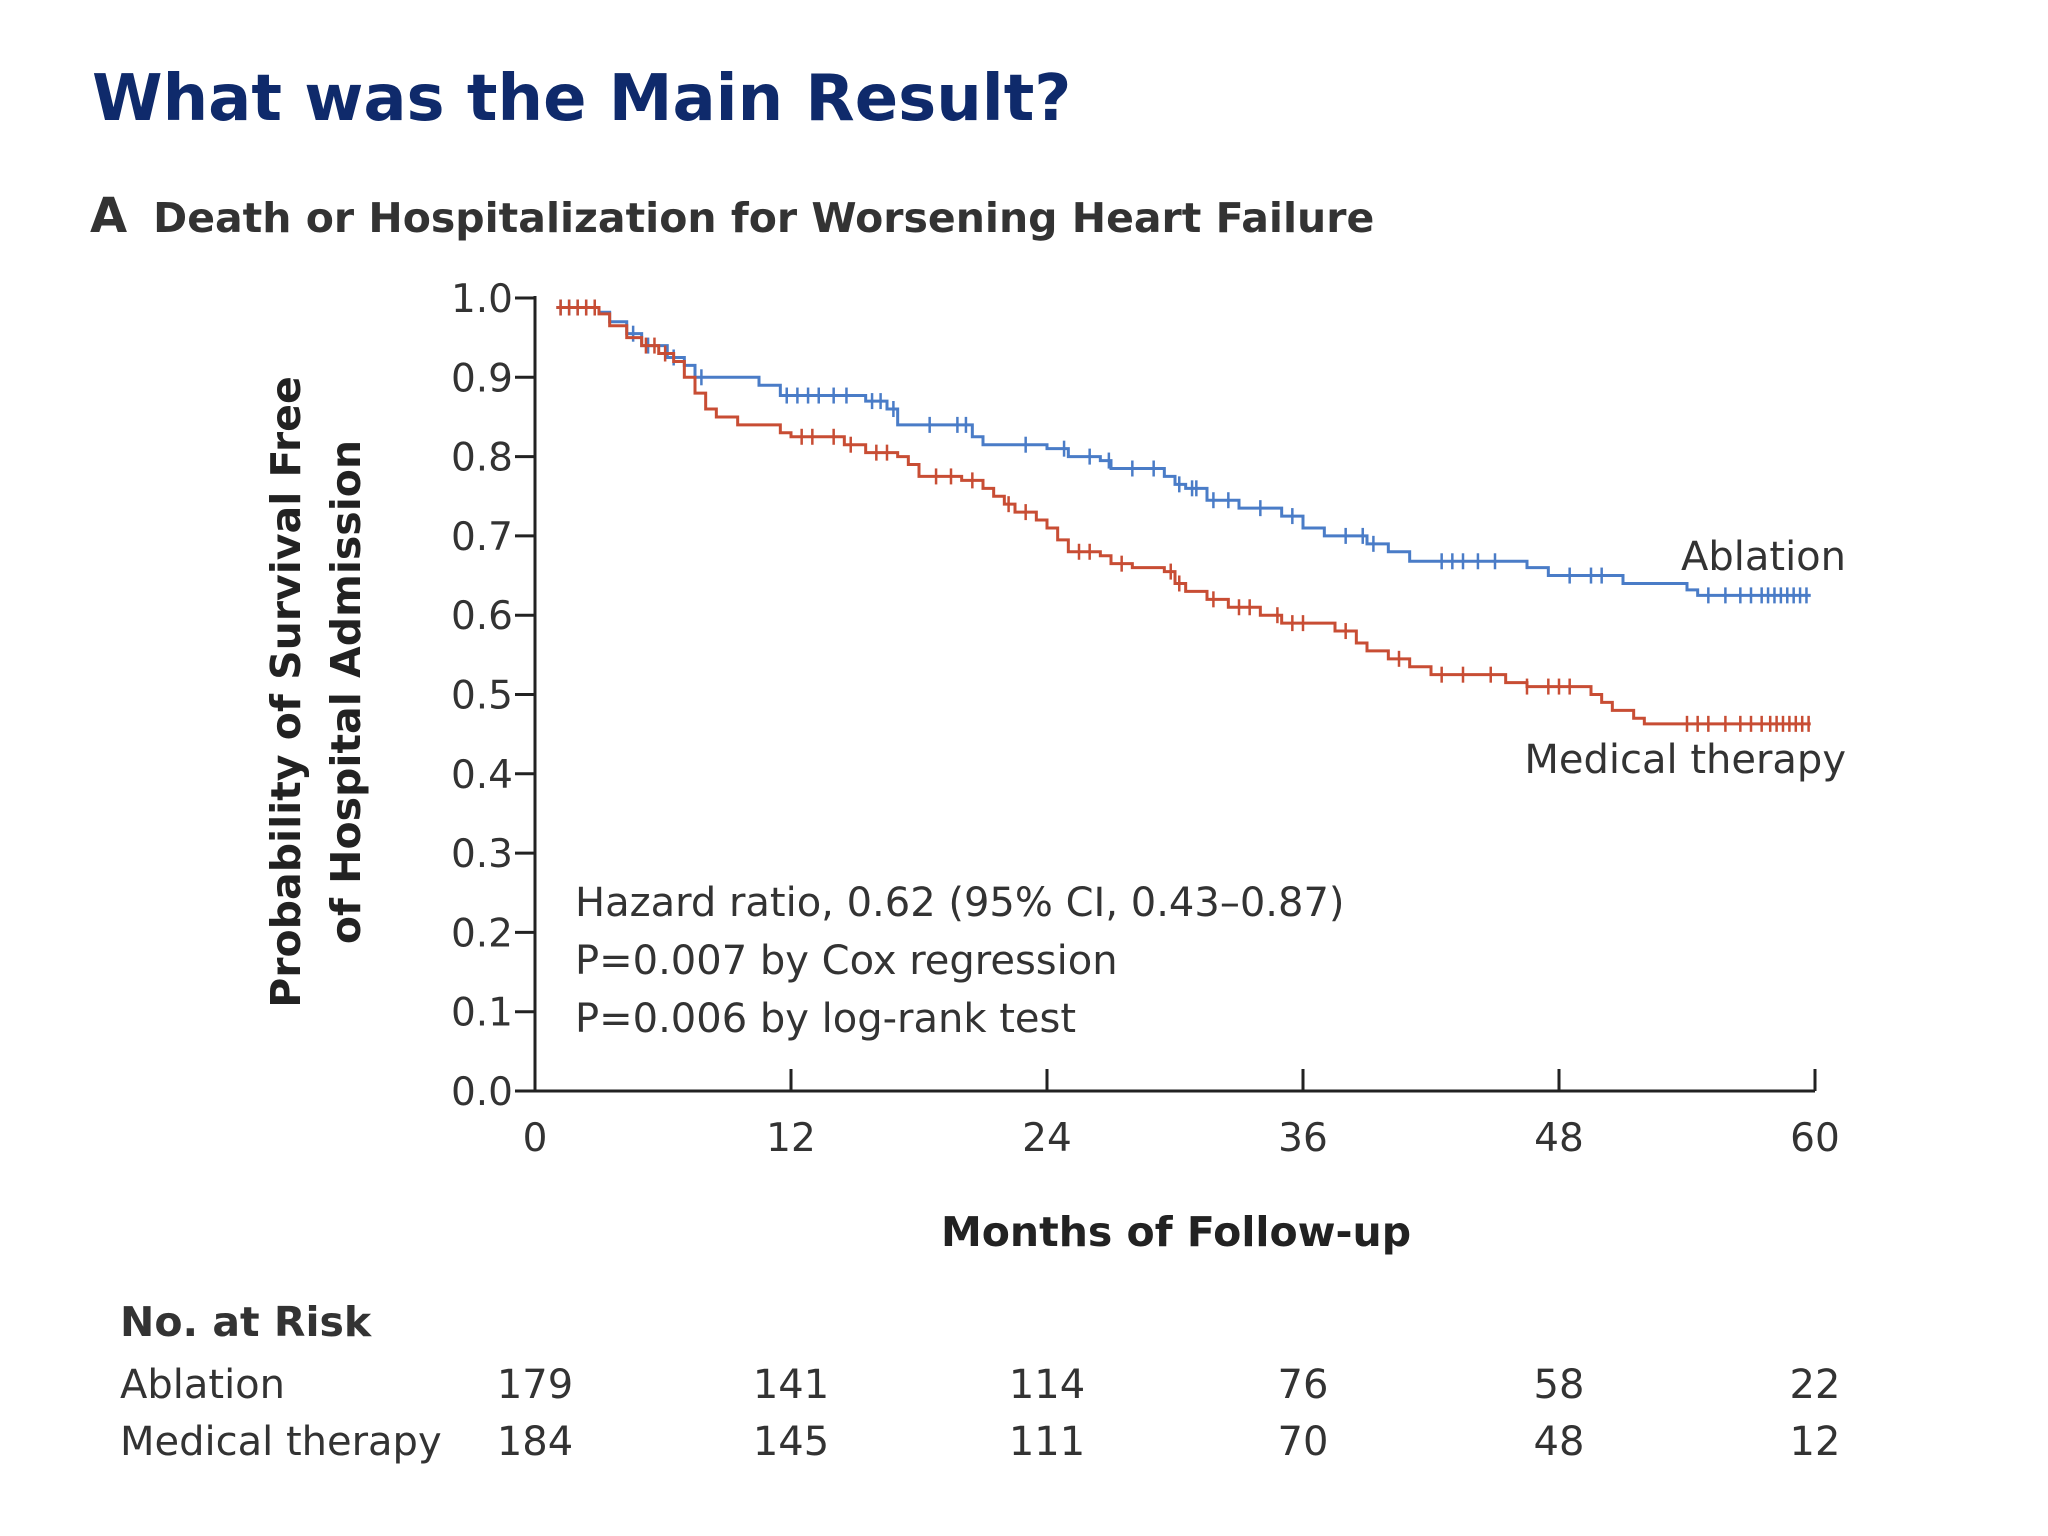 This screenshot has width=2048, height=1536. What do you see at coordinates (281, 1442) in the screenshot?
I see `risk-row-label: Medical therapy` at bounding box center [281, 1442].